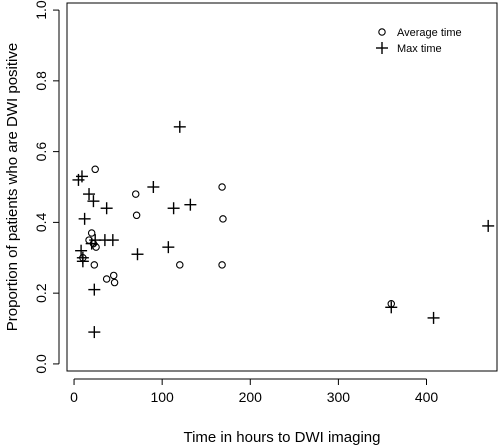  I want to click on y-tick-label: 0.6, so click(41, 152).